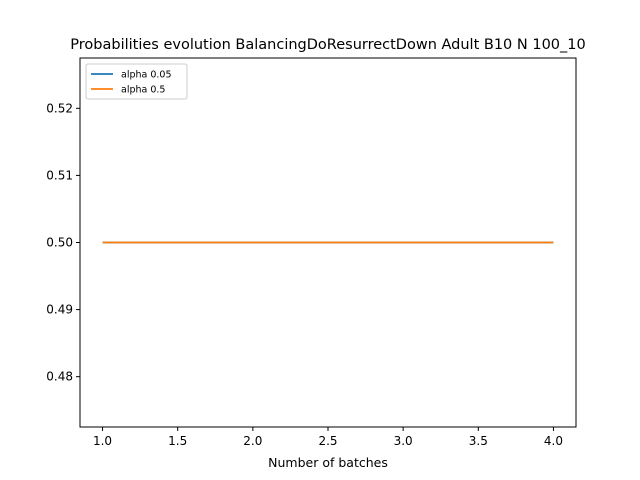 The height and width of the screenshot is (480, 640). I want to click on y-axis-ticks: 0.48 0.49 0.50 0.51 0.52, so click(63, 242).